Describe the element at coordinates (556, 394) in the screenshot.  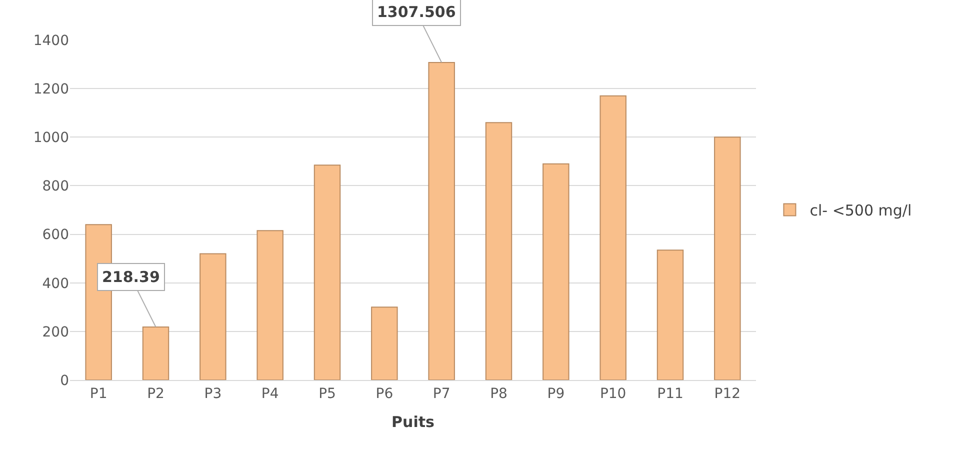
I see `x-tick-label: P9` at that location.